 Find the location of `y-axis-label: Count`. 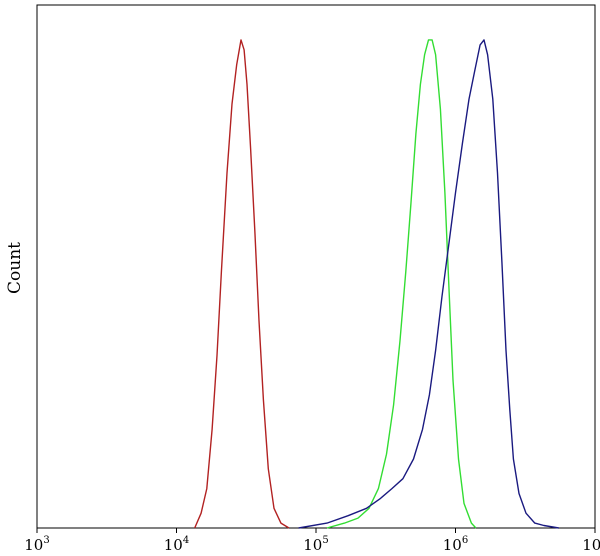

y-axis-label: Count is located at coordinates (15, 268).